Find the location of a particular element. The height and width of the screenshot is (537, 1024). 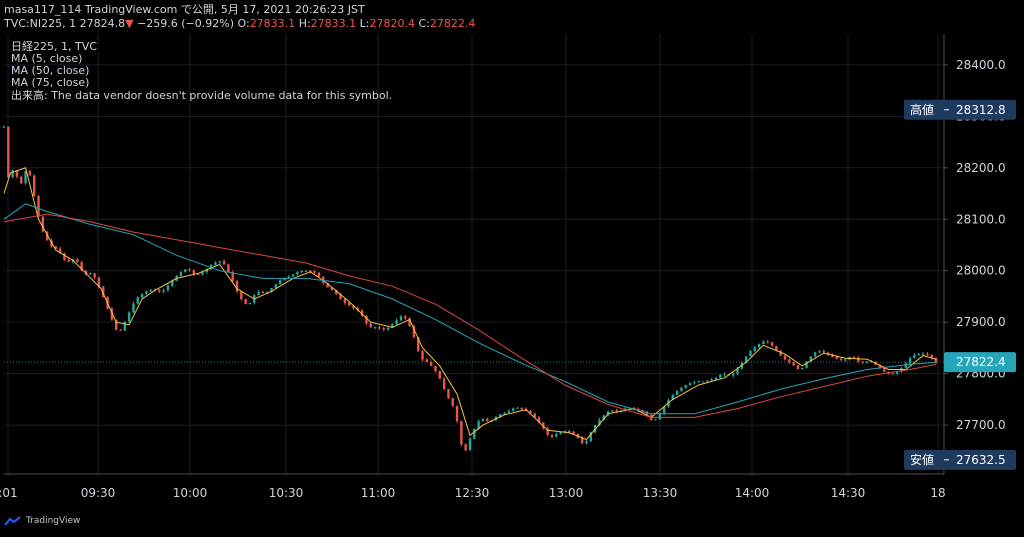

y-tick-label: 28200.0 is located at coordinates (981, 168).